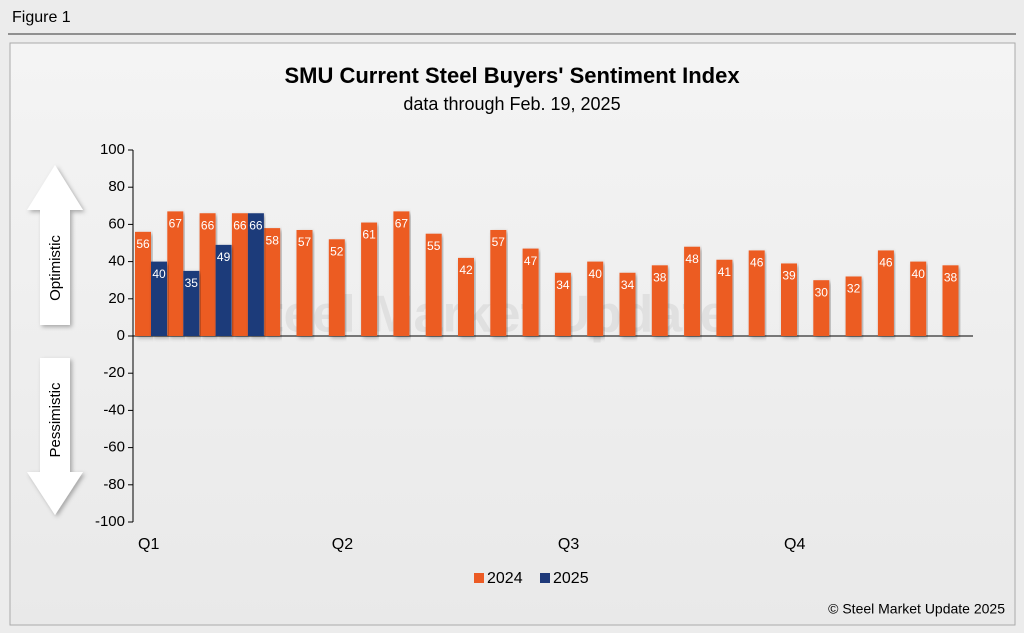 The image size is (1024, 633). What do you see at coordinates (192, 283) in the screenshot?
I see `data-label: 35` at bounding box center [192, 283].